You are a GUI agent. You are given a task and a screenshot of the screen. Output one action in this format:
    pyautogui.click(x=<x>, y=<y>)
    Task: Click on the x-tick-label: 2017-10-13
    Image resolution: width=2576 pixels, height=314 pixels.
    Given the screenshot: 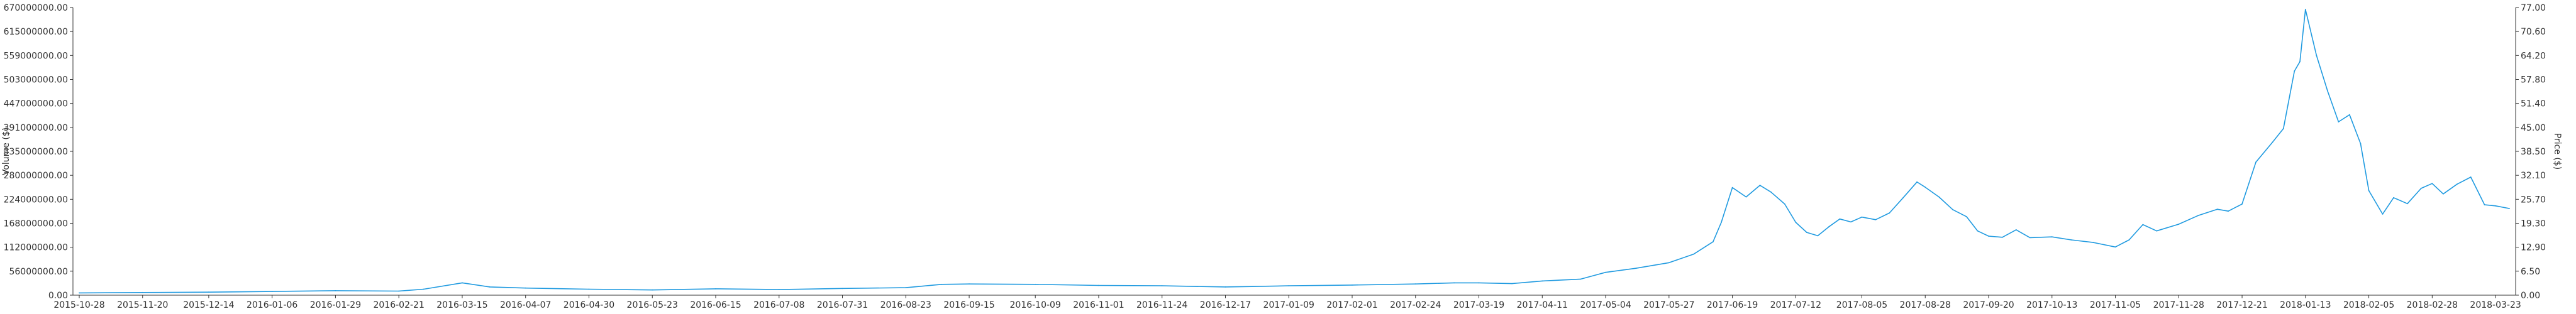 What is the action you would take?
    pyautogui.click(x=2051, y=305)
    